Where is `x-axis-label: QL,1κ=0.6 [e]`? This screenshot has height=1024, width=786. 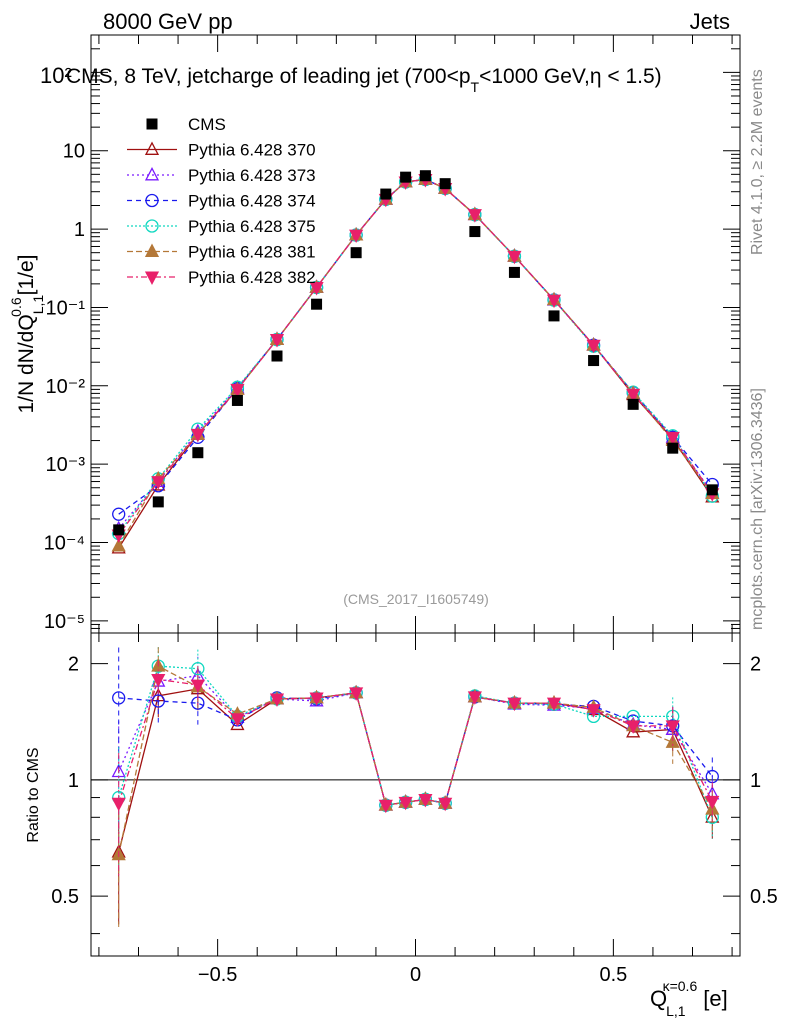
x-axis-label: QL,1κ=0.6 [e] is located at coordinates (689, 998).